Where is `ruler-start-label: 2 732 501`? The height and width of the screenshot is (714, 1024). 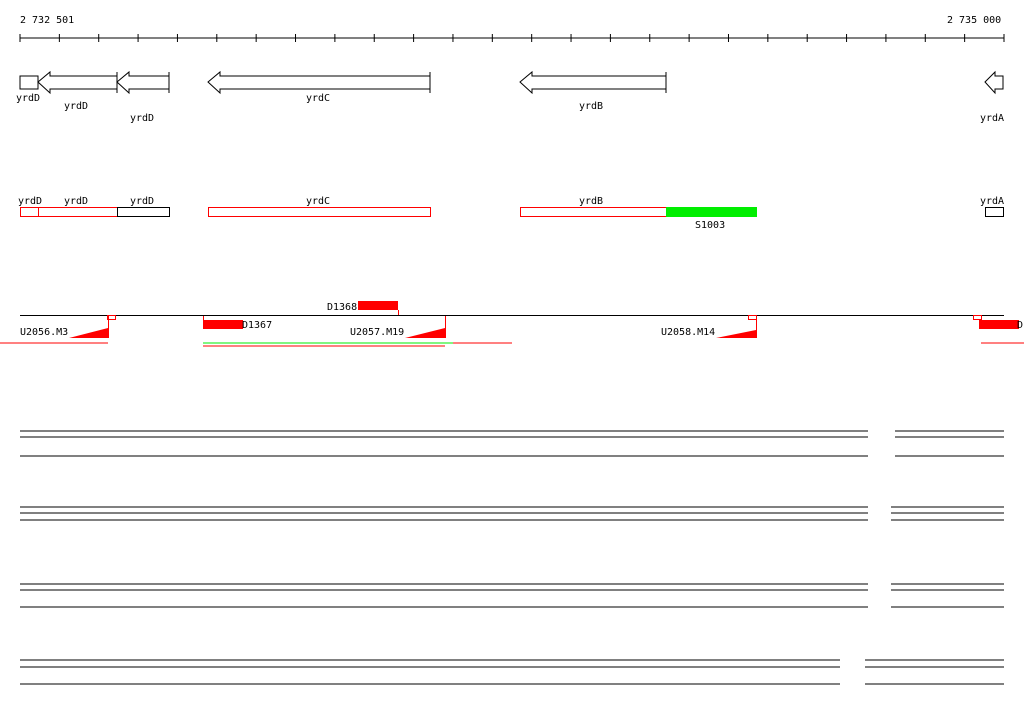 ruler-start-label: 2 732 501 is located at coordinates (47, 20).